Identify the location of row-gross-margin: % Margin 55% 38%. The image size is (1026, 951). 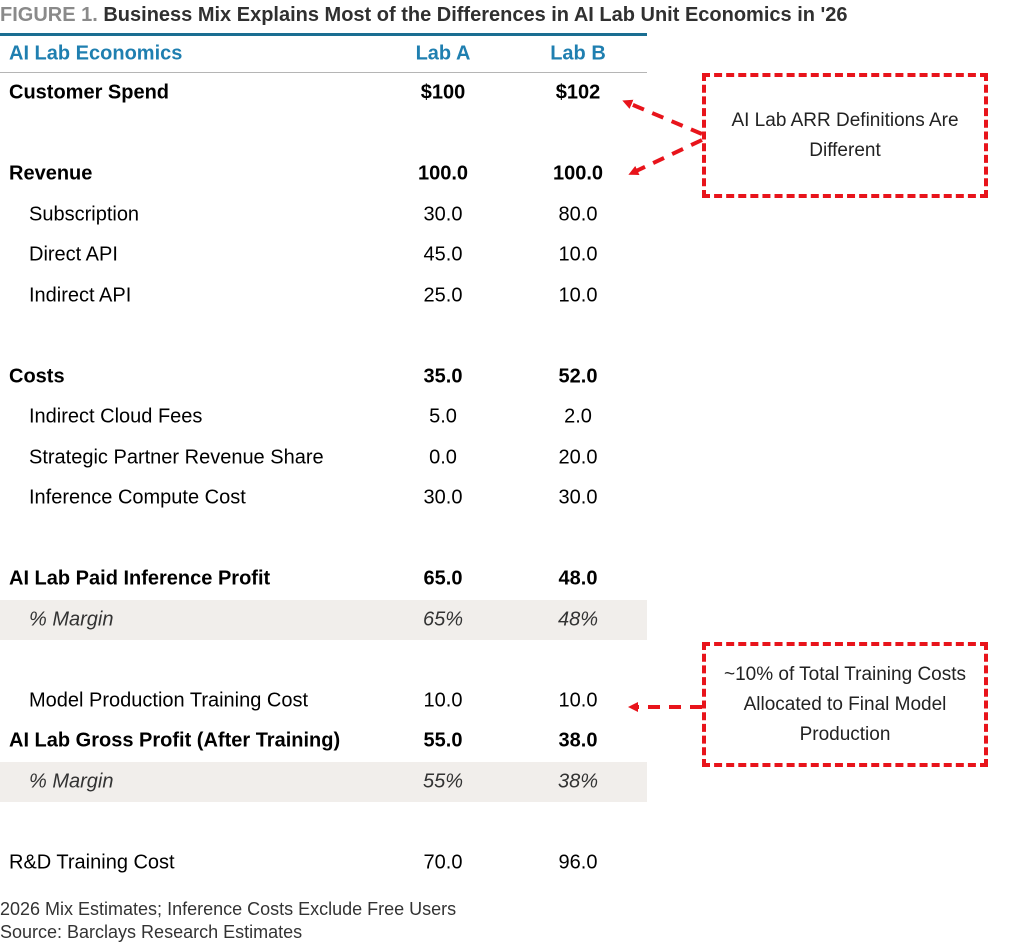
(323, 781).